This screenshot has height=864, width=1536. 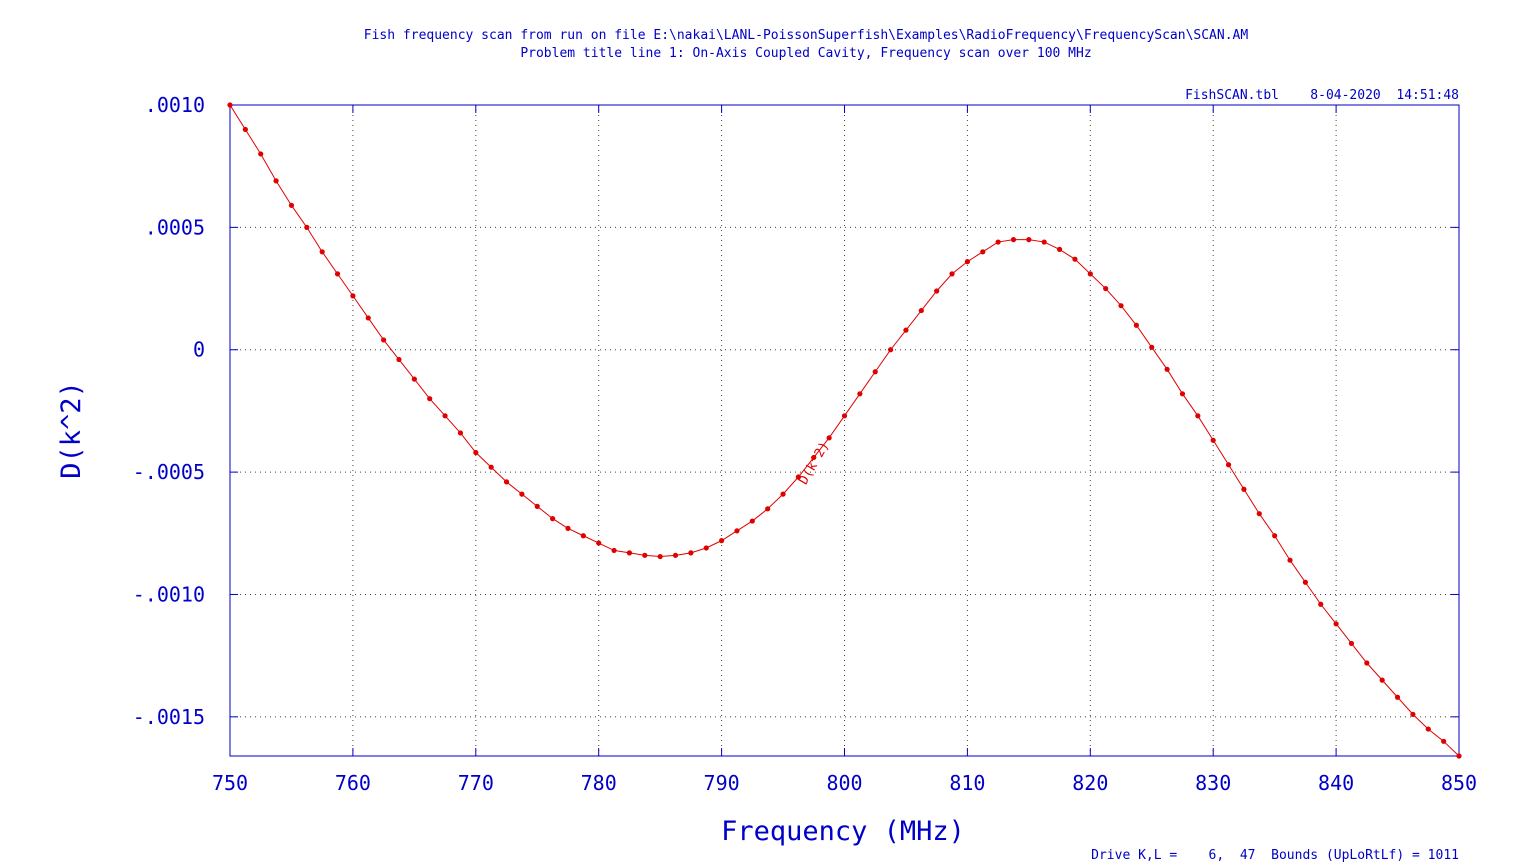 What do you see at coordinates (199, 350) in the screenshot?
I see `y-tick-label: 0` at bounding box center [199, 350].